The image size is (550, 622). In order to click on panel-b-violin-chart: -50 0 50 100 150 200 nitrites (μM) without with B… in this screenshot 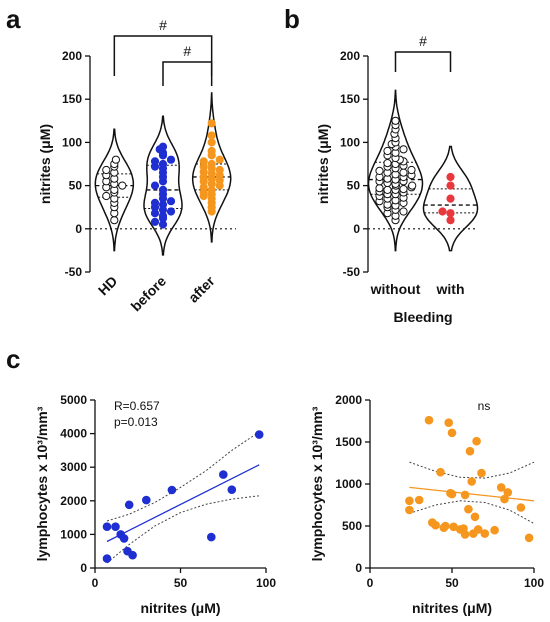, I will do `click(397, 179)`.